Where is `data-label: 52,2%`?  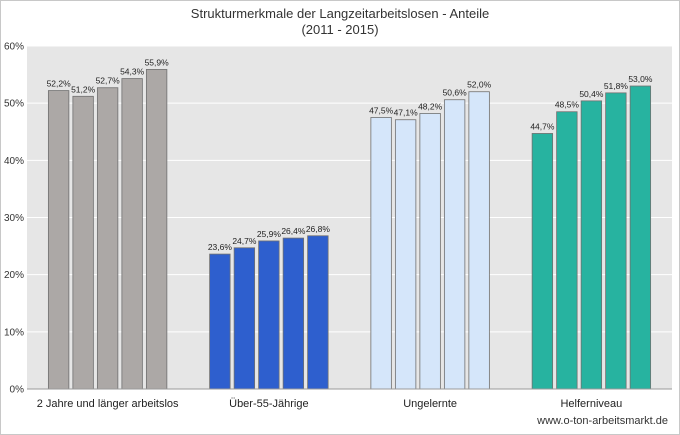
data-label: 52,2% is located at coordinates (59, 84).